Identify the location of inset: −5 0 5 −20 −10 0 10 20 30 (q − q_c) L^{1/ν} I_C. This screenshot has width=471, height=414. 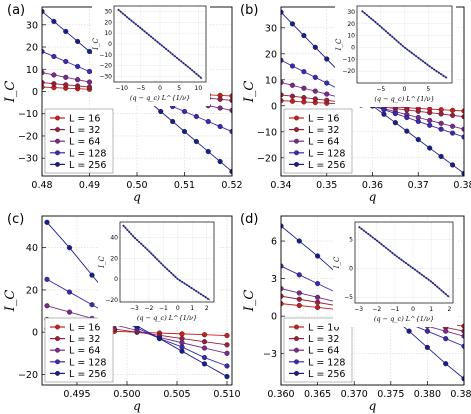
(395, 55).